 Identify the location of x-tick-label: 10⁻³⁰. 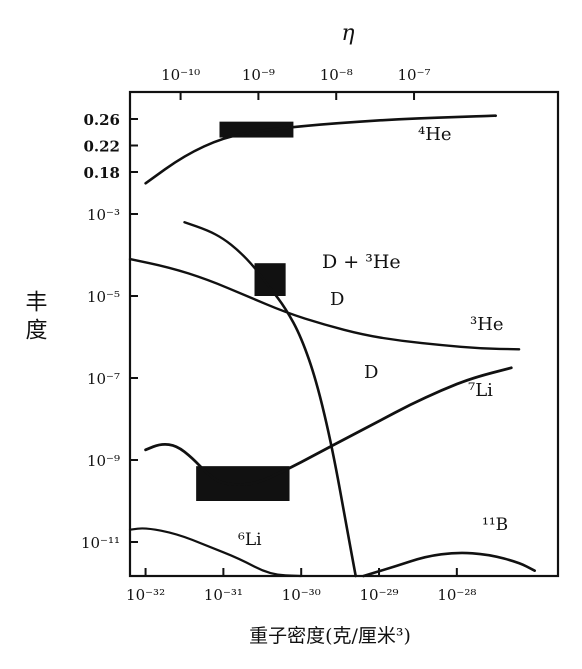
(301, 595).